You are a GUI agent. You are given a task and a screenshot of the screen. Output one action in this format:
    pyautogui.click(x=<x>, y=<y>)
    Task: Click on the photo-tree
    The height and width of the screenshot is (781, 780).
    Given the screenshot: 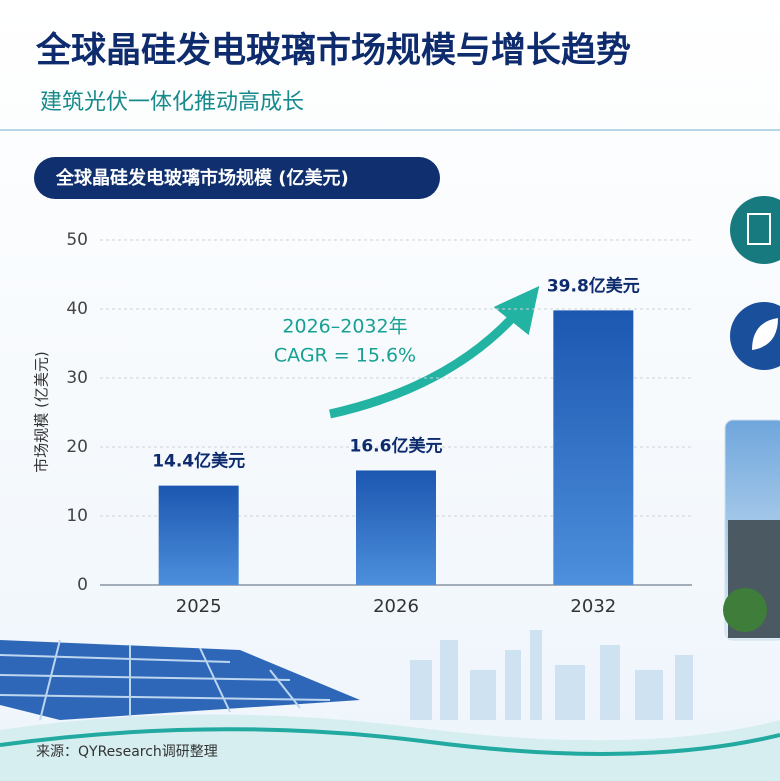 What is the action you would take?
    pyautogui.click(x=745, y=610)
    